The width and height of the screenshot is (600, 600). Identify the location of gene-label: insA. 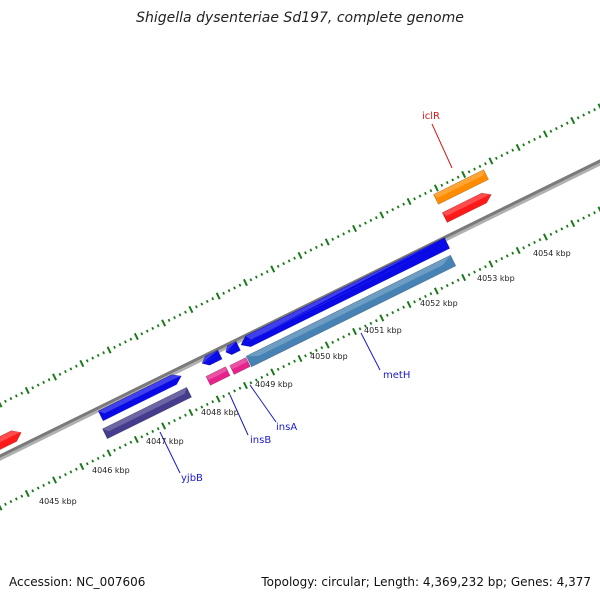
(286, 427).